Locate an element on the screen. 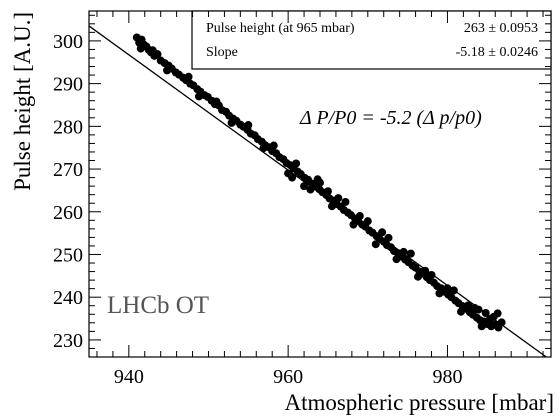  y-tick-label: 300 is located at coordinates (68, 42).